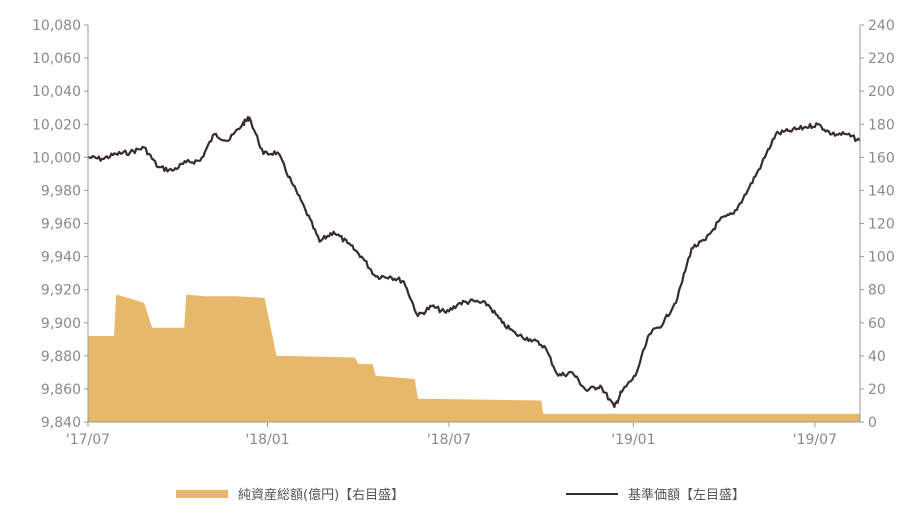  I want to click on left-tick-label: 9,900, so click(61, 324).